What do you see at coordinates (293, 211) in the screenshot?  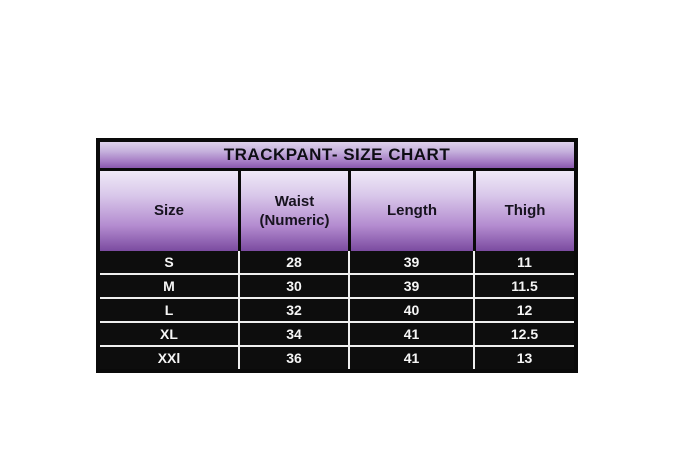 I see `header-cell-waist: Waist (Numeric)` at bounding box center [293, 211].